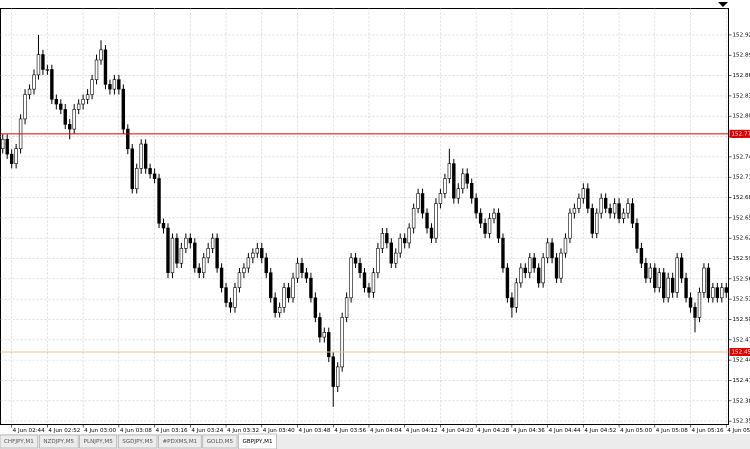  I want to click on y-tick-label: 152.925, so click(741, 35).